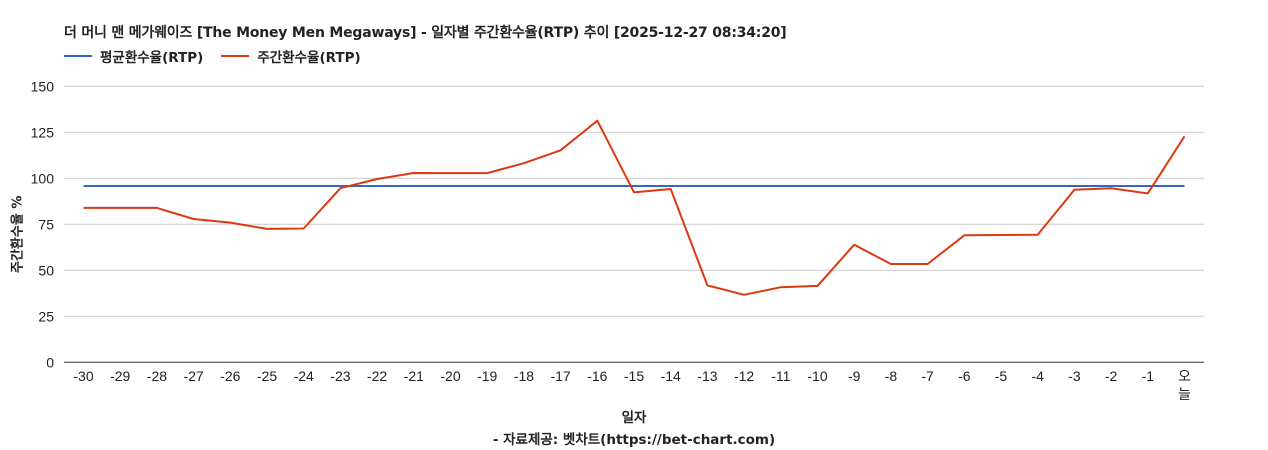 The image size is (1268, 450). What do you see at coordinates (414, 376) in the screenshot?
I see `x-tick-label: -21` at bounding box center [414, 376].